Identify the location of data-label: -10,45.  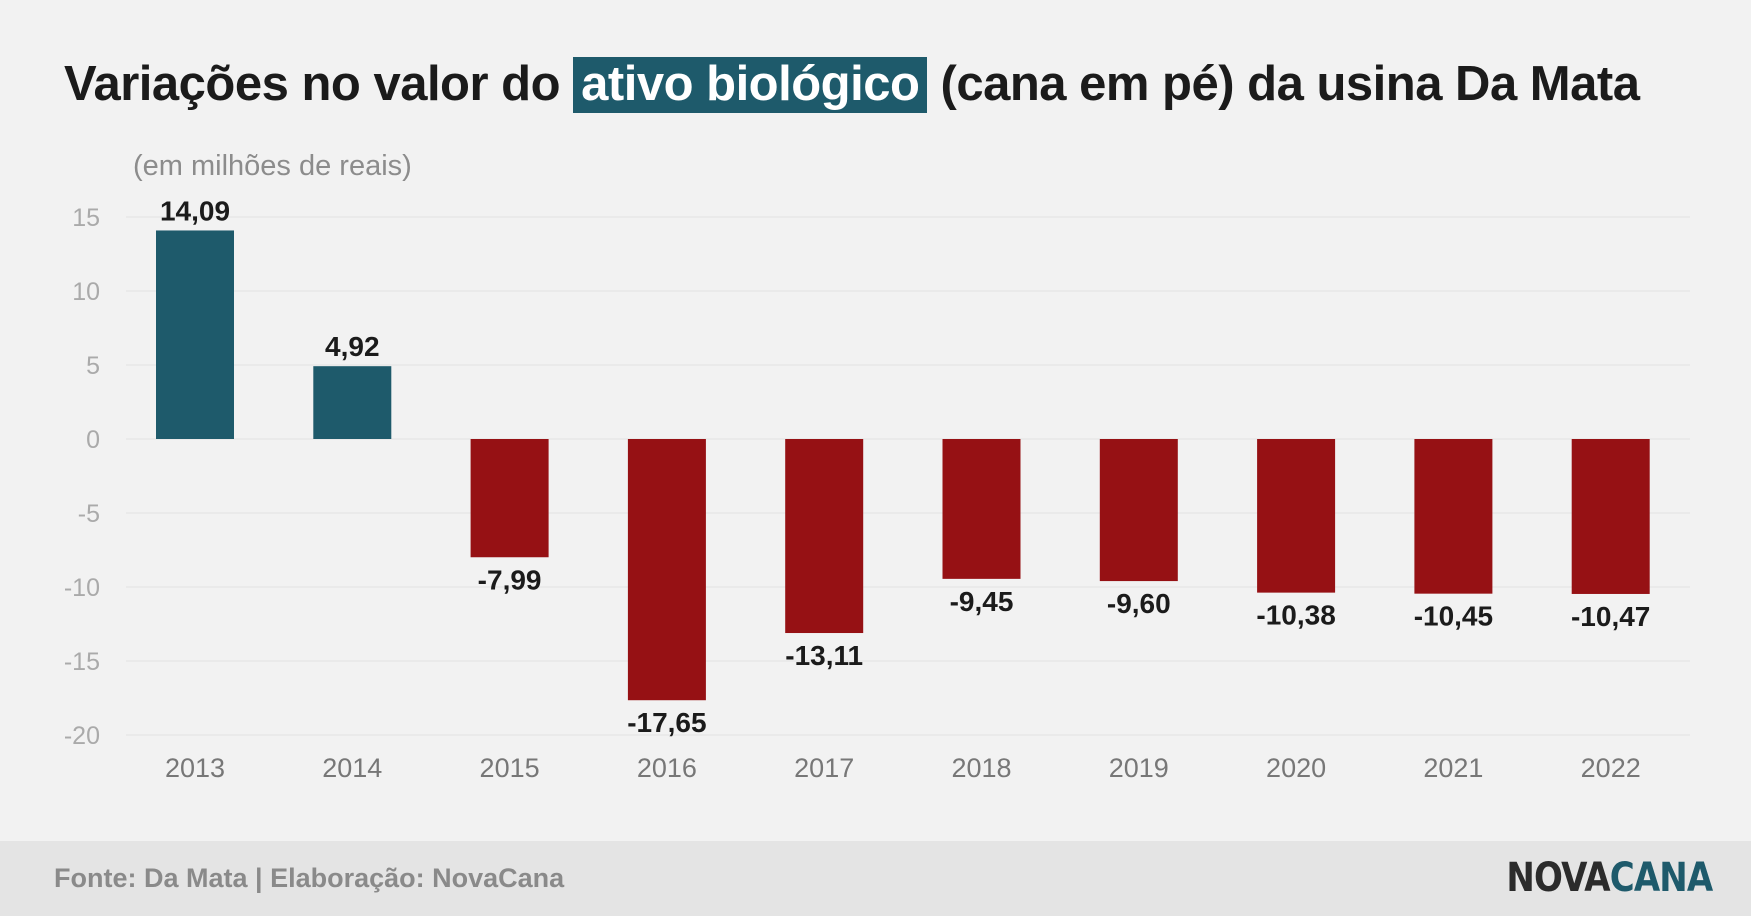
(1453, 616).